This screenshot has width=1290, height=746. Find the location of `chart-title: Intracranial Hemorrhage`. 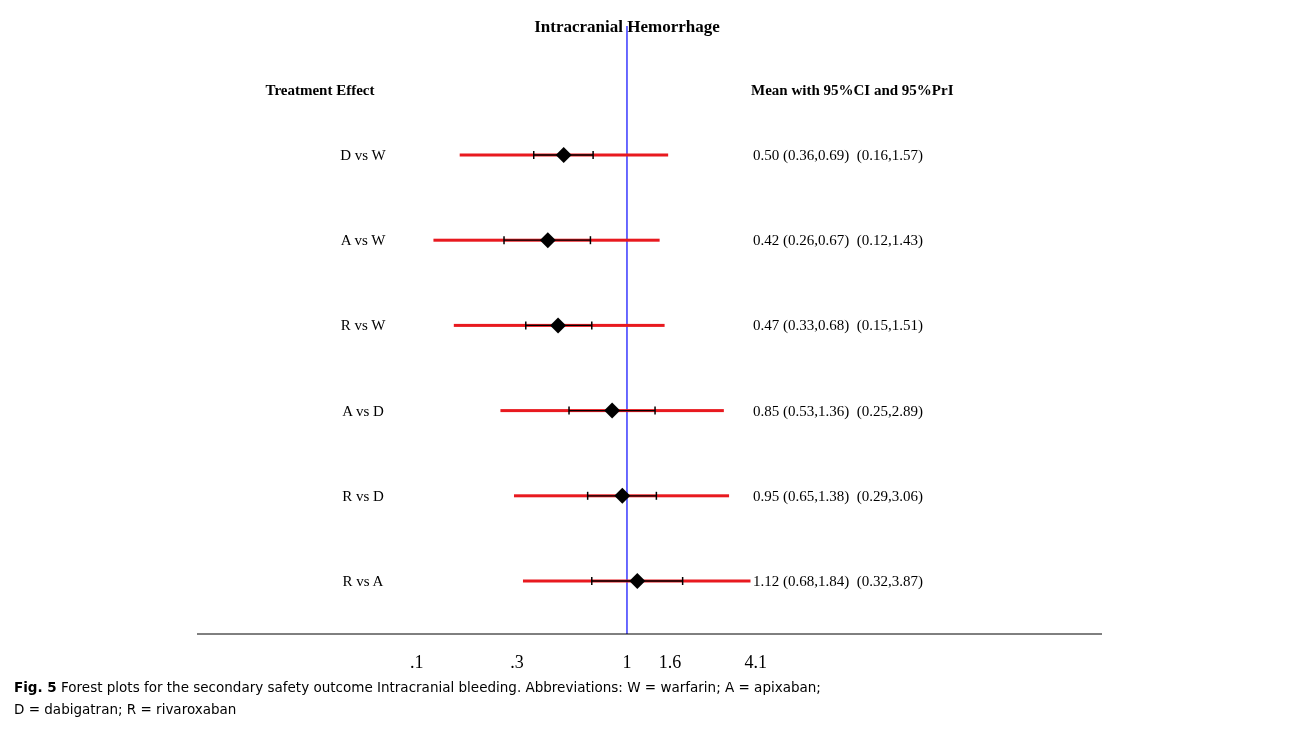

chart-title: Intracranial Hemorrhage is located at coordinates (627, 26).